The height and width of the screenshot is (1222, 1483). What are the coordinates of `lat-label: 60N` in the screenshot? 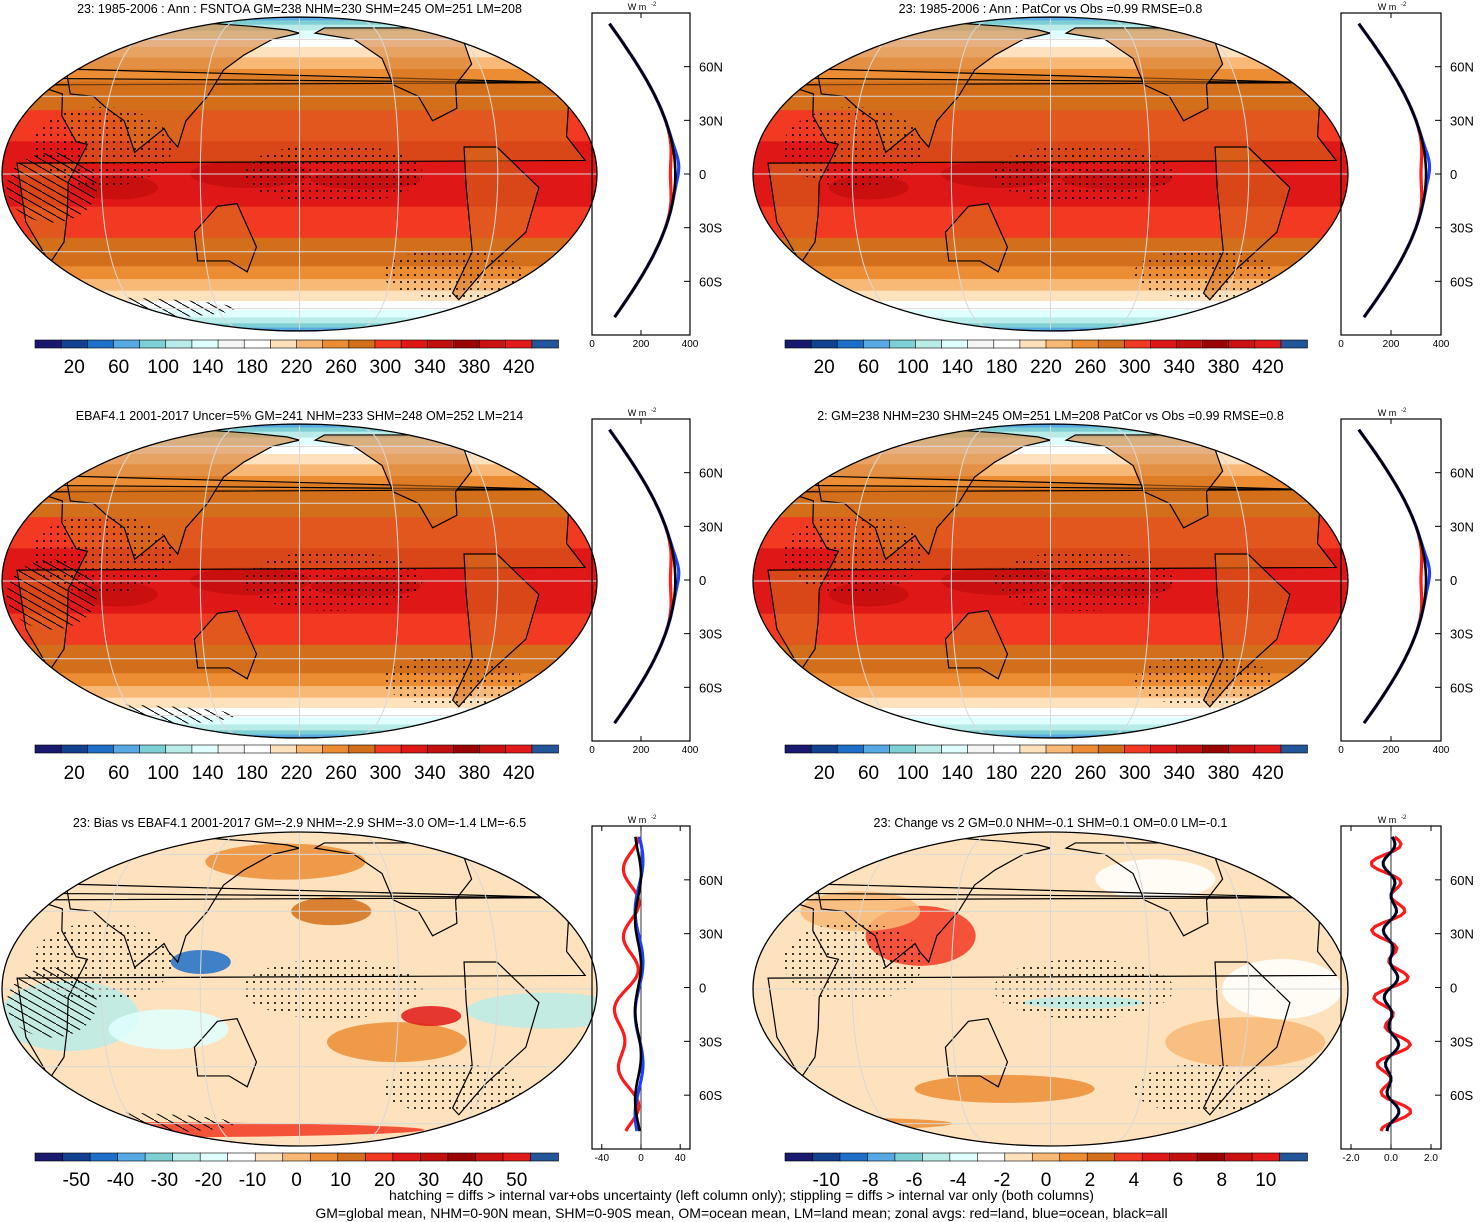 It's located at (1462, 473).